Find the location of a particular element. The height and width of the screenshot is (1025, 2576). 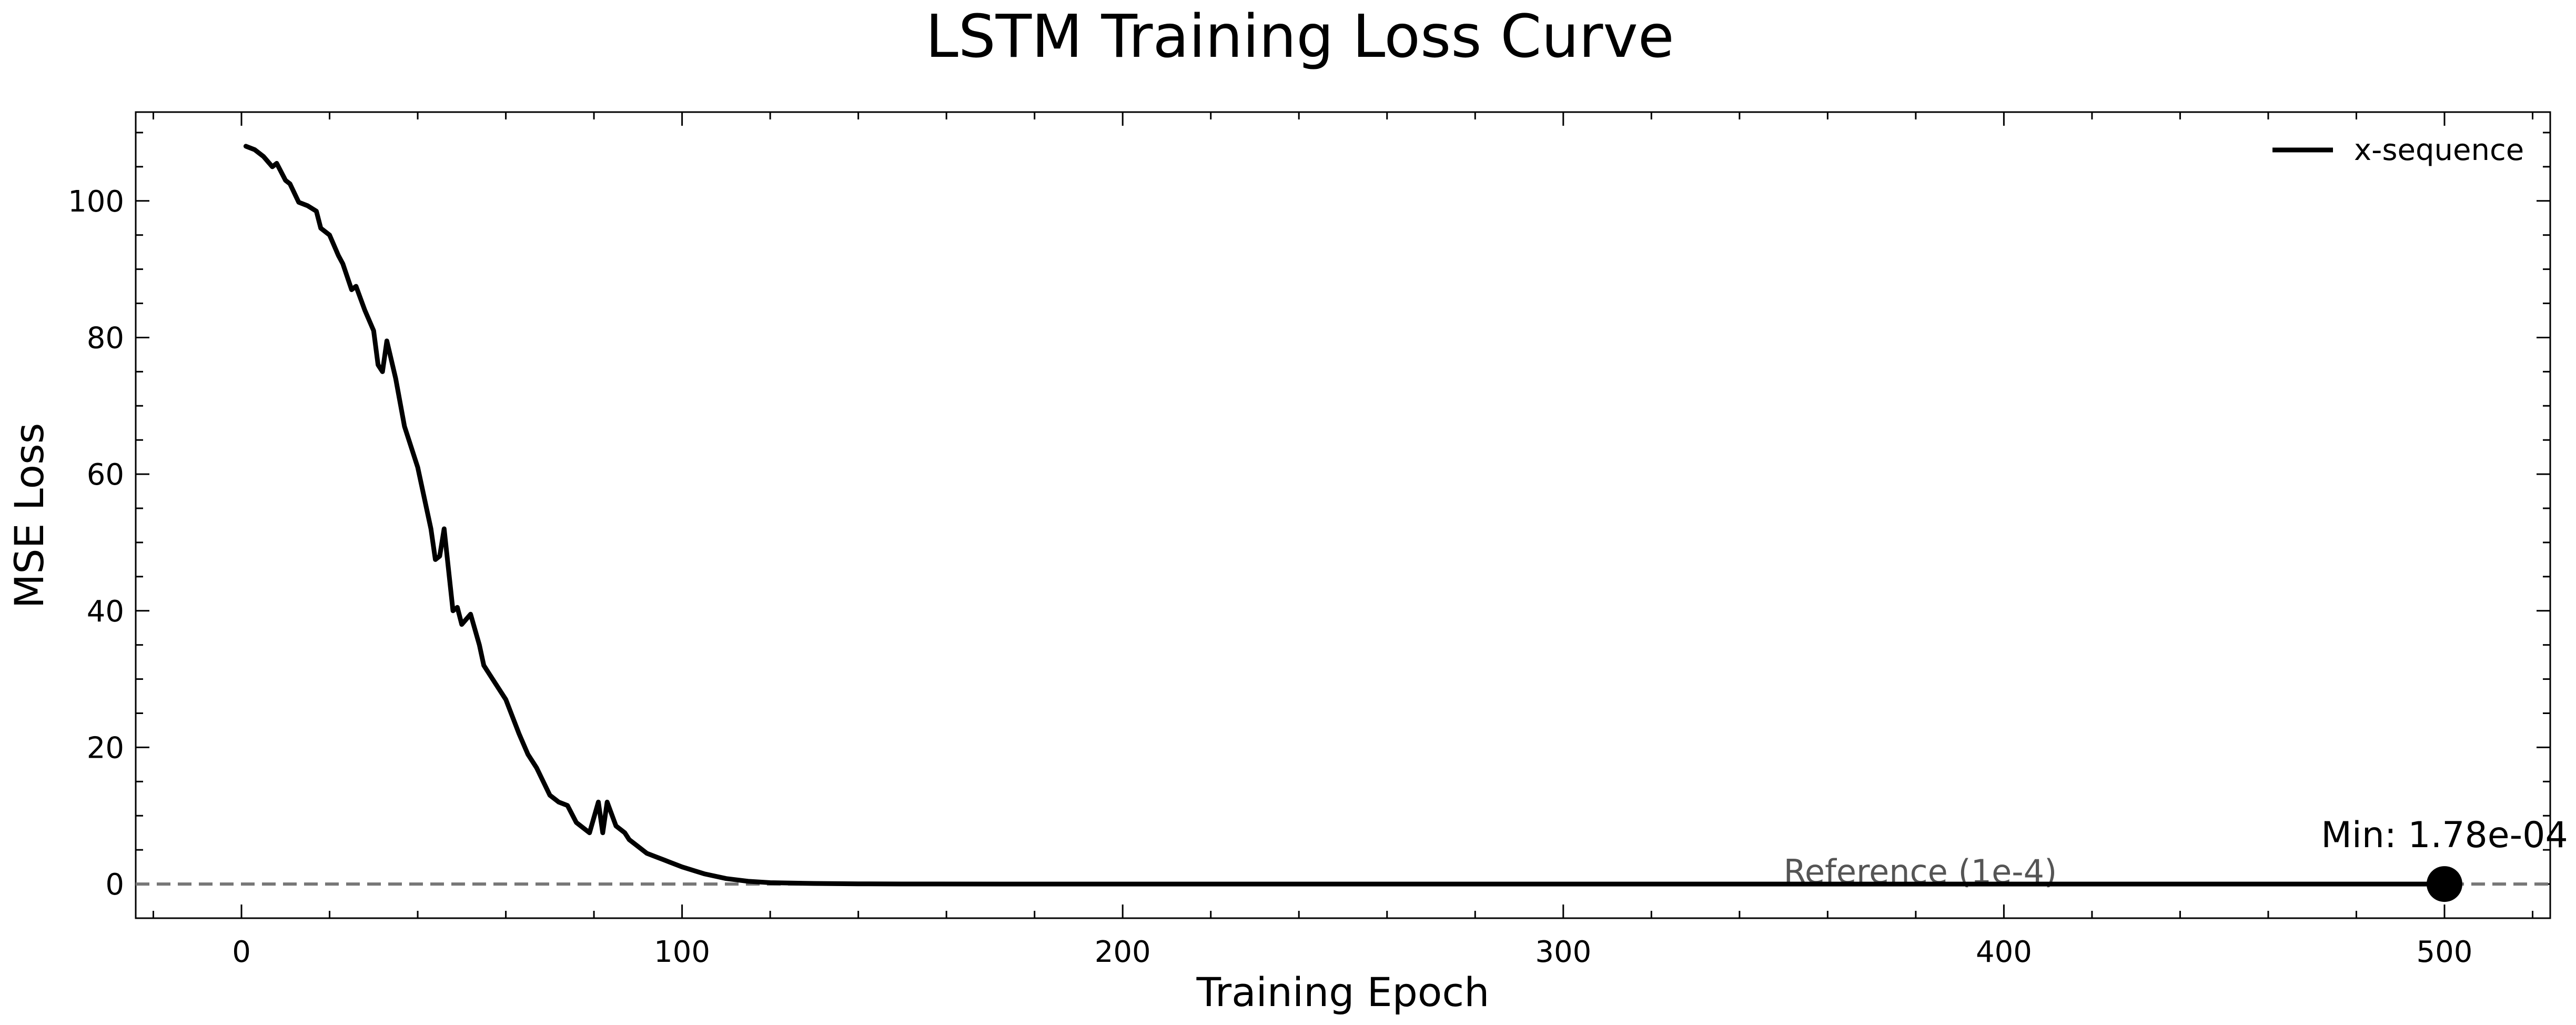

legend-label: x-sequence is located at coordinates (2439, 150).